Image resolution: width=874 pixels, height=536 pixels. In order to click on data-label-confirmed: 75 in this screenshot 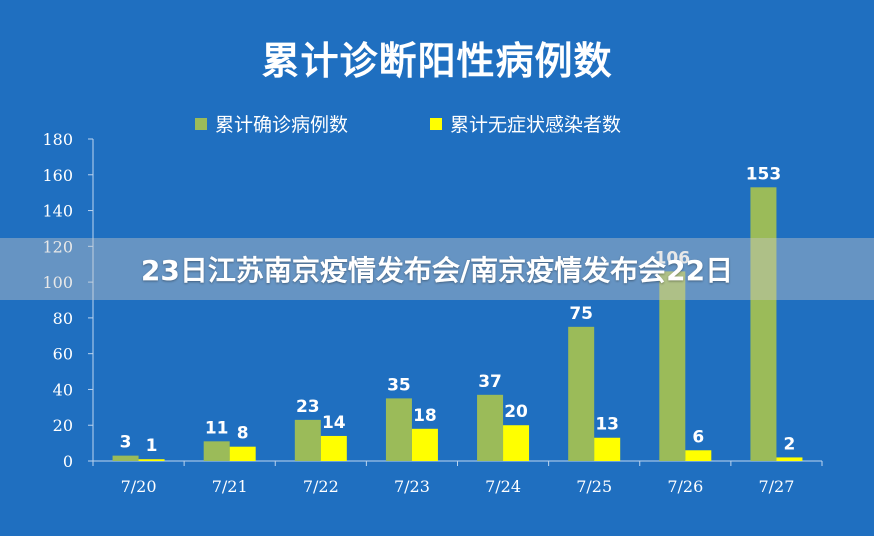, I will do `click(581, 314)`.